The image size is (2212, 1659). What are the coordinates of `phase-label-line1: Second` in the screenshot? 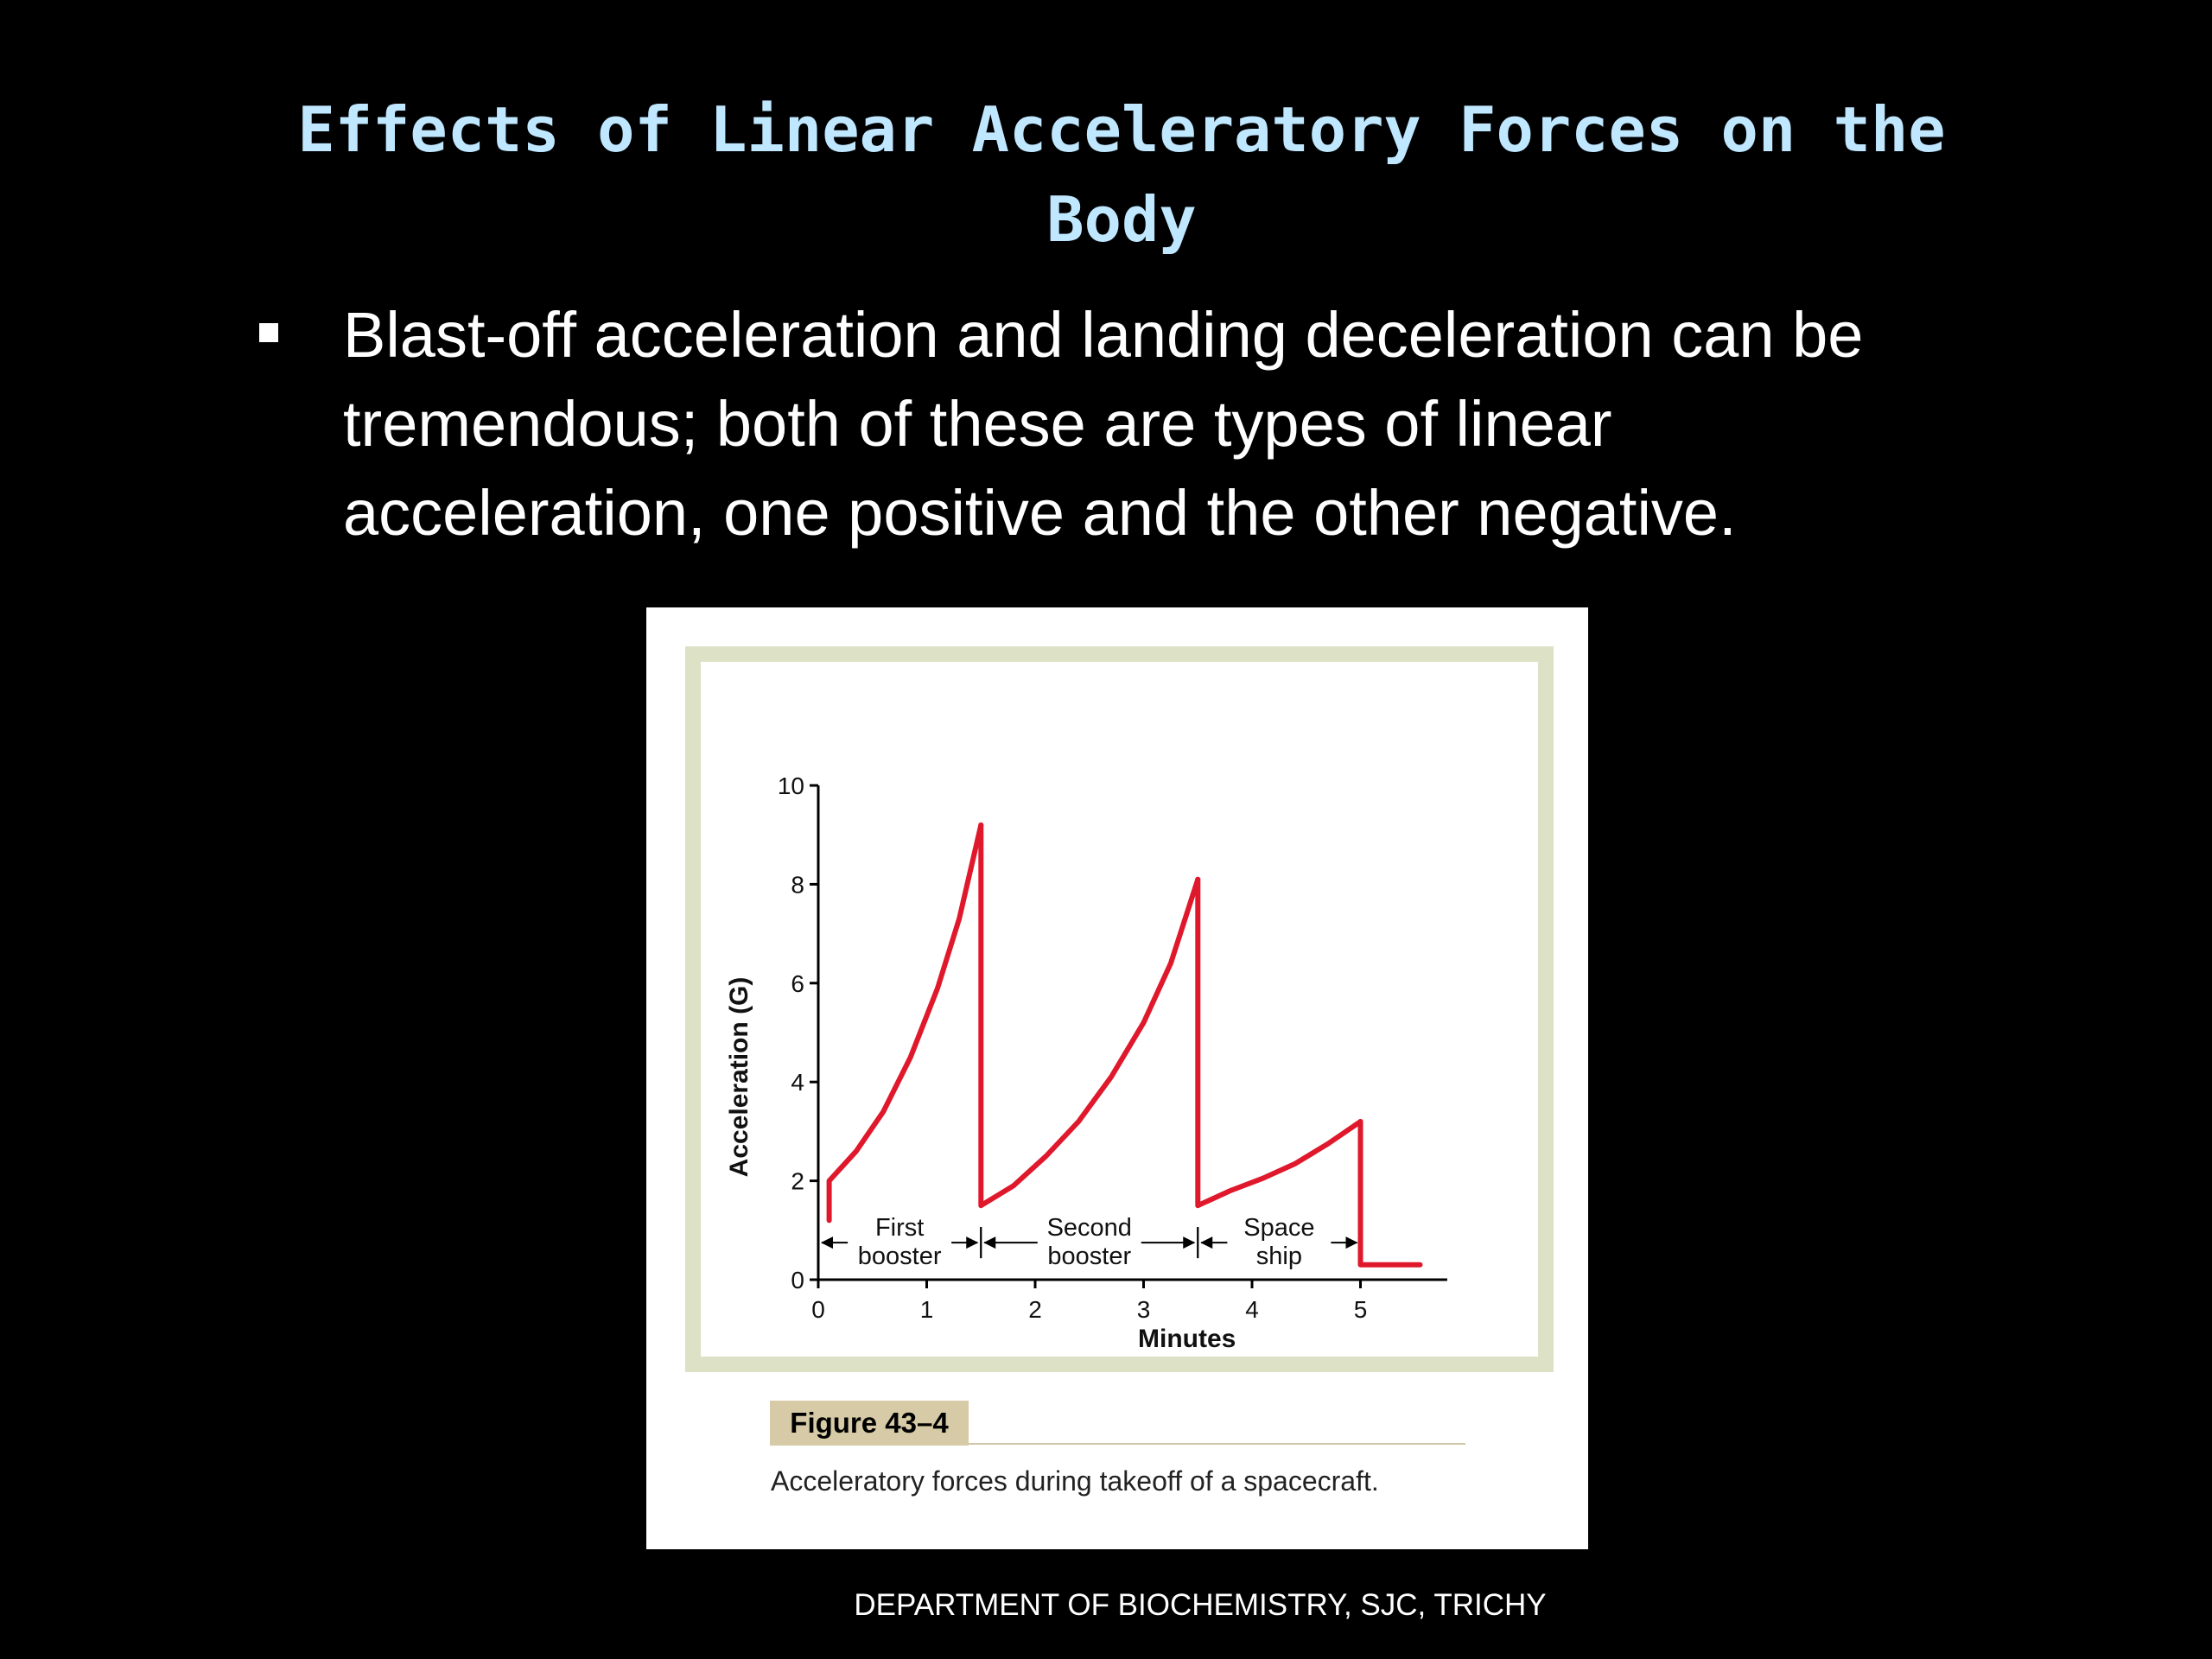 It's located at (1089, 1228).